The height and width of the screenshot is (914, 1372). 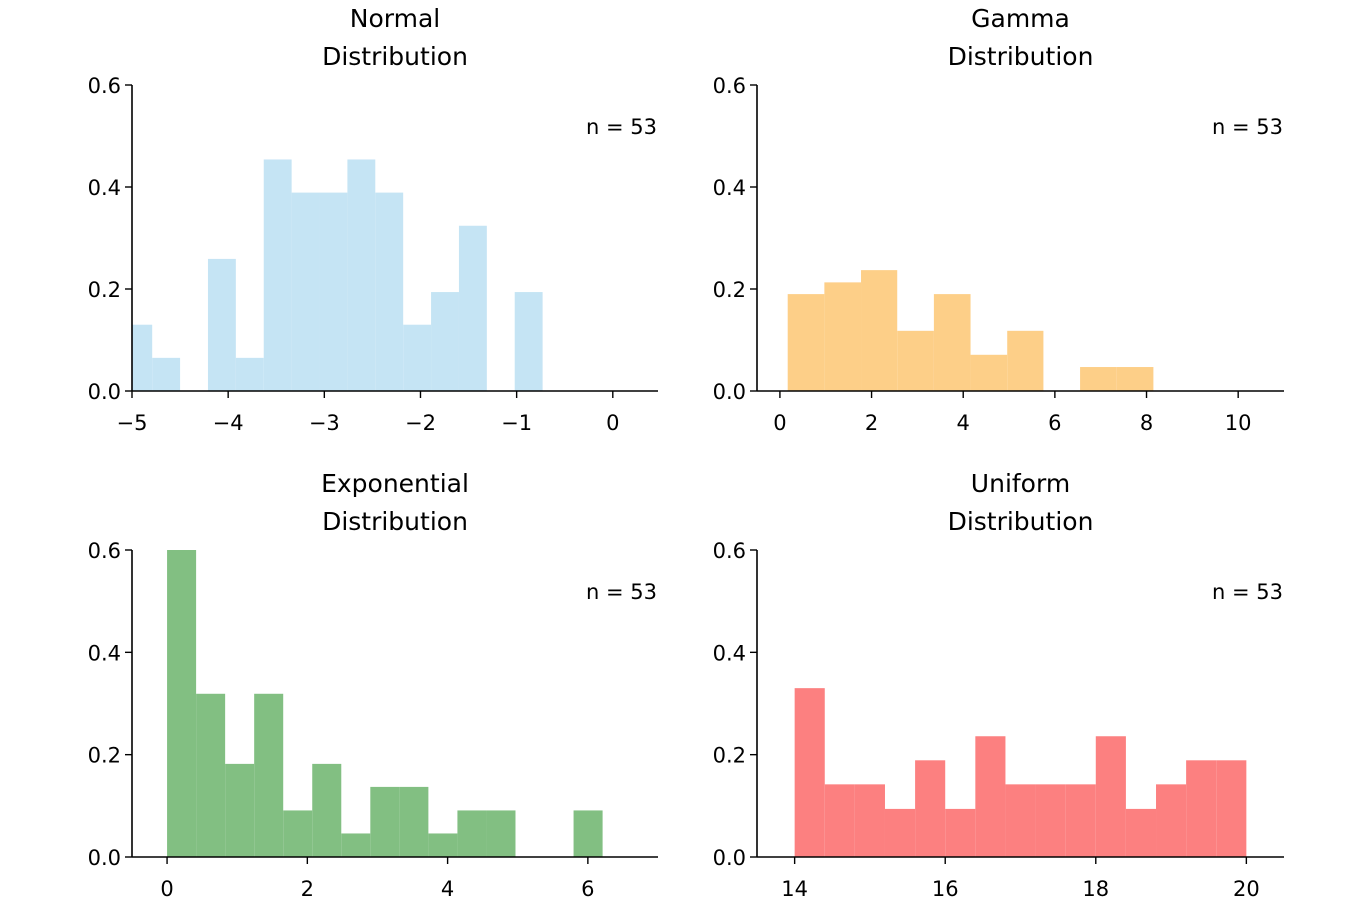 I want to click on x-tick-label: −3, so click(x=324, y=423).